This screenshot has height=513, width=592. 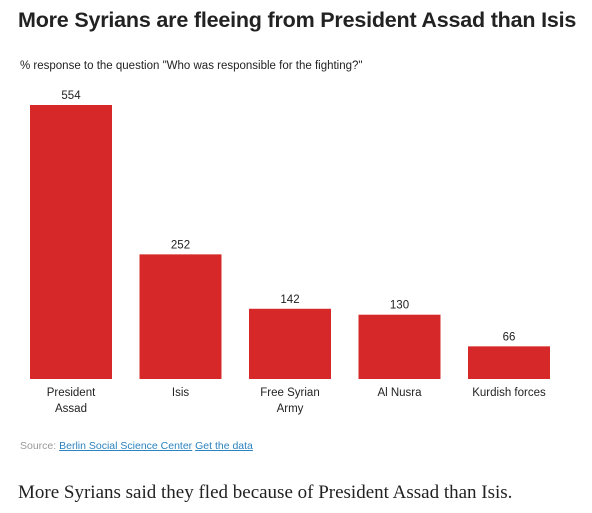 I want to click on bar-value-label: 142, so click(x=289, y=300).